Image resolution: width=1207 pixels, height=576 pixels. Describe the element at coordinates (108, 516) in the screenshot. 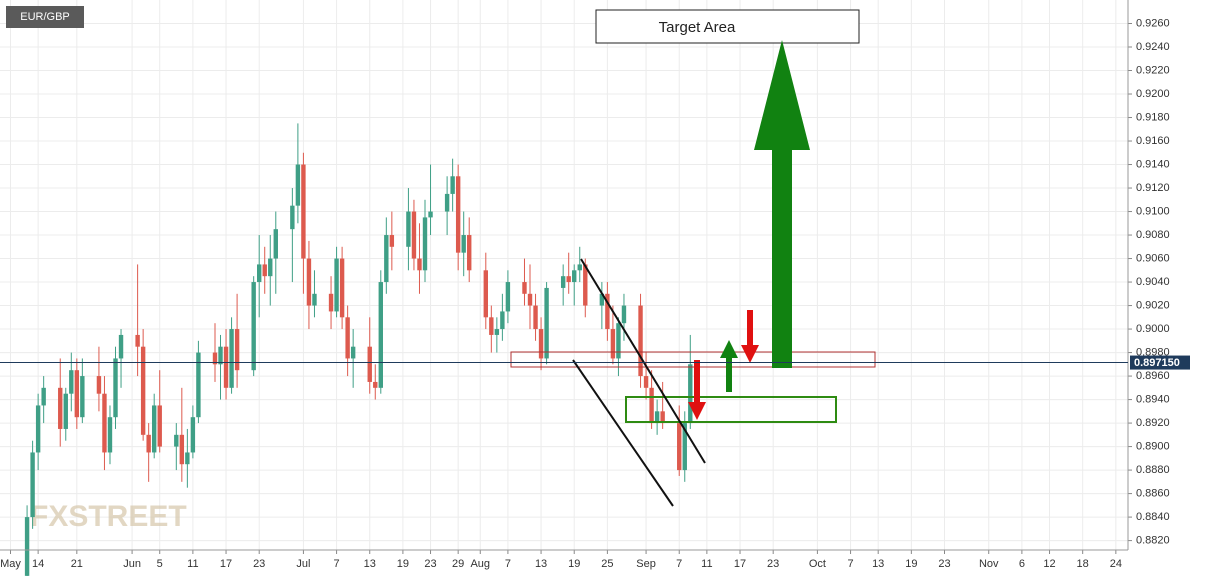

I see `watermark: FXSTREET` at that location.